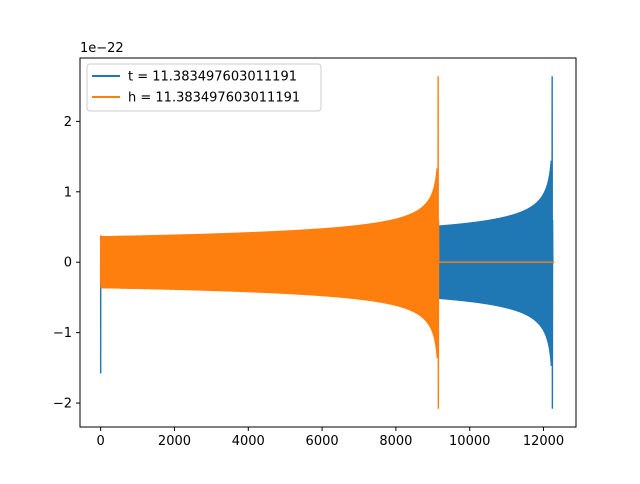 Image resolution: width=640 pixels, height=484 pixels. Describe the element at coordinates (68, 122) in the screenshot. I see `y-tick-label: 2` at that location.